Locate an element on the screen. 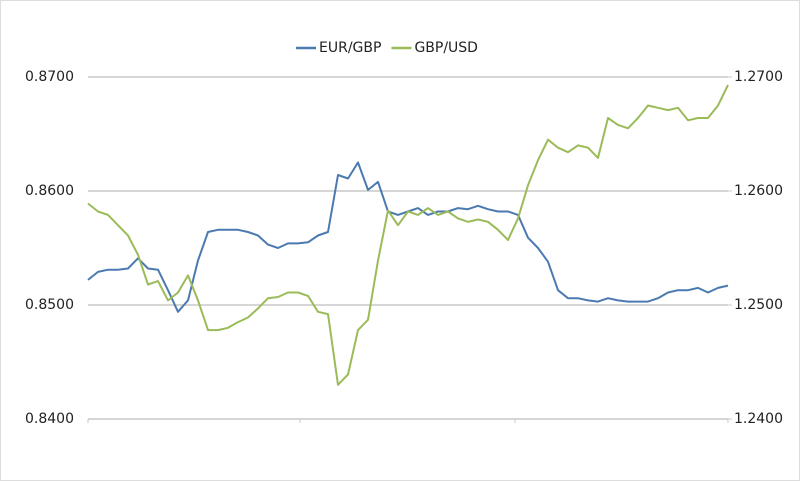  y-tick-label: 0.8400 is located at coordinates (49, 419).